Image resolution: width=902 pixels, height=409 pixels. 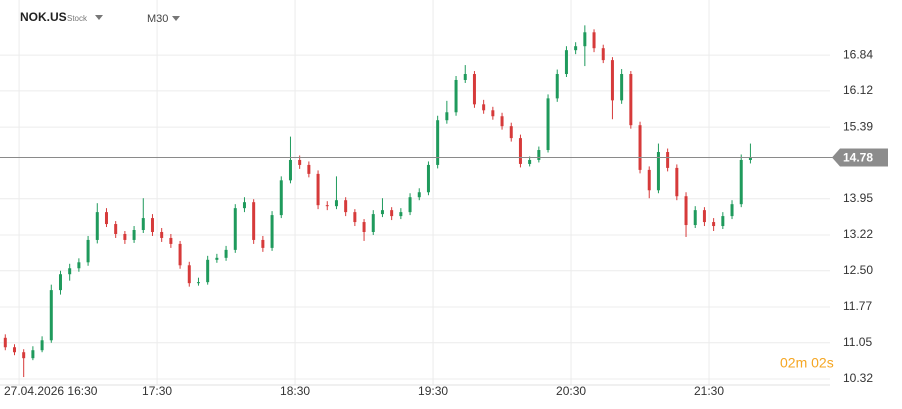 I want to click on x-tick-label: 27.04.2026 16:30, so click(x=51, y=391).